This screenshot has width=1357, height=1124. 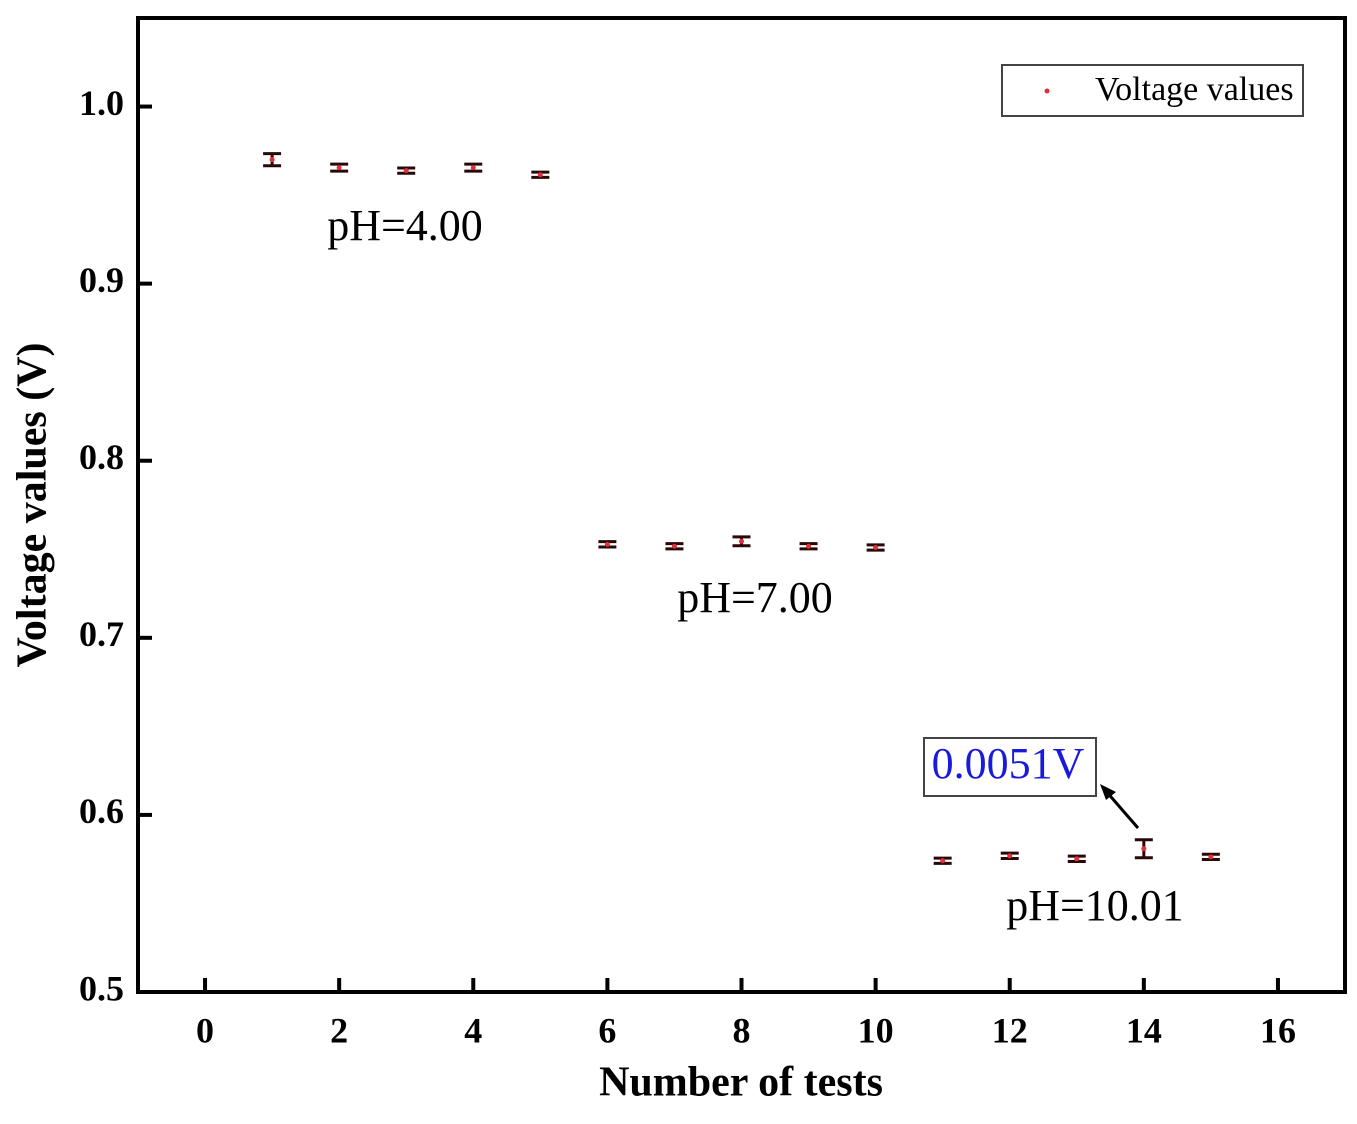 What do you see at coordinates (1010, 1030) in the screenshot?
I see `x-tick-label: 12` at bounding box center [1010, 1030].